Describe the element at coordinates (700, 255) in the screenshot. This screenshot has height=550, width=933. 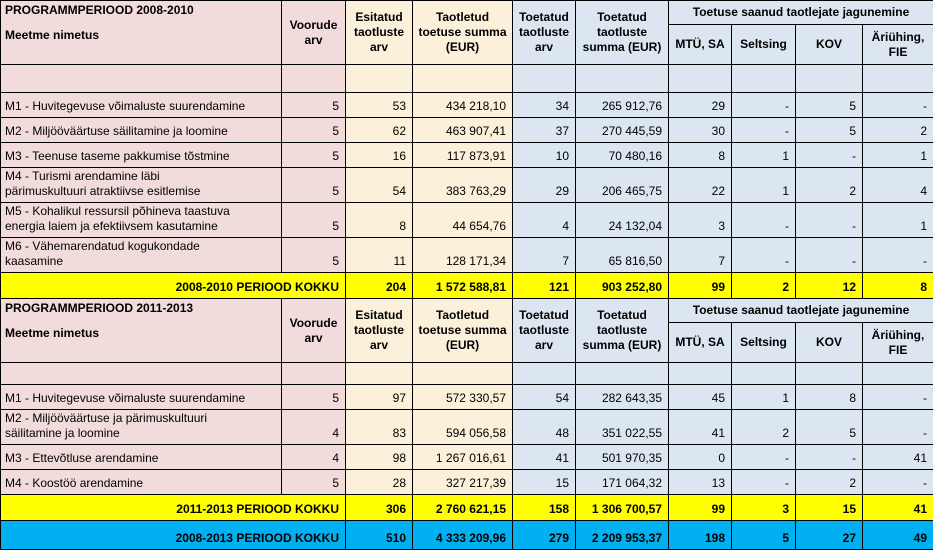
I see `mtu-sa-cell: 7` at that location.